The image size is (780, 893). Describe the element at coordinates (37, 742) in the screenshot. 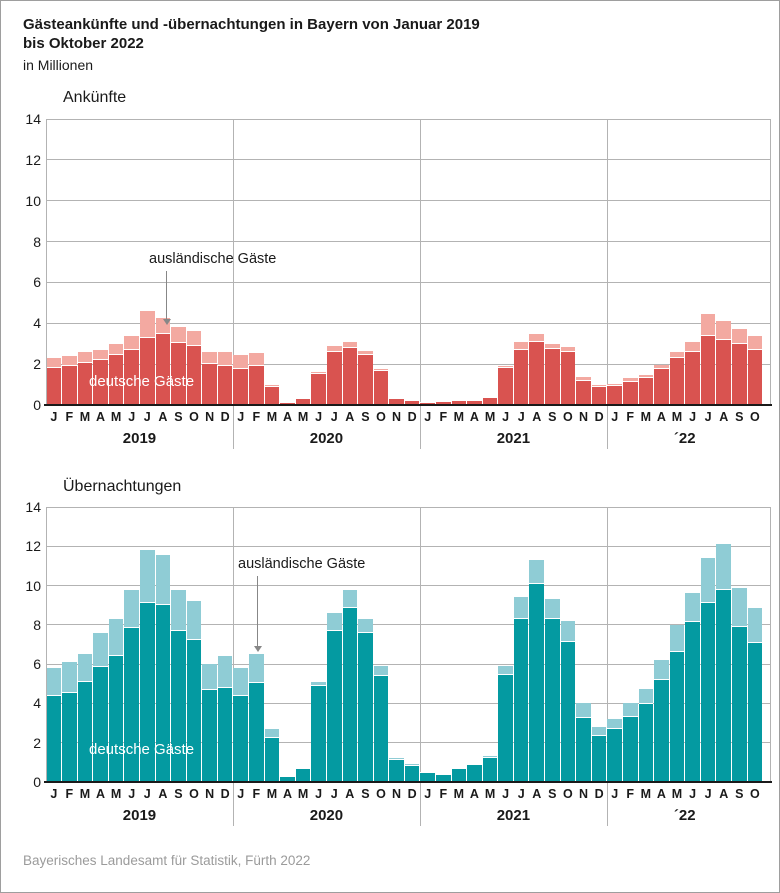

I see `y-axis-tick-label: 2` at that location.